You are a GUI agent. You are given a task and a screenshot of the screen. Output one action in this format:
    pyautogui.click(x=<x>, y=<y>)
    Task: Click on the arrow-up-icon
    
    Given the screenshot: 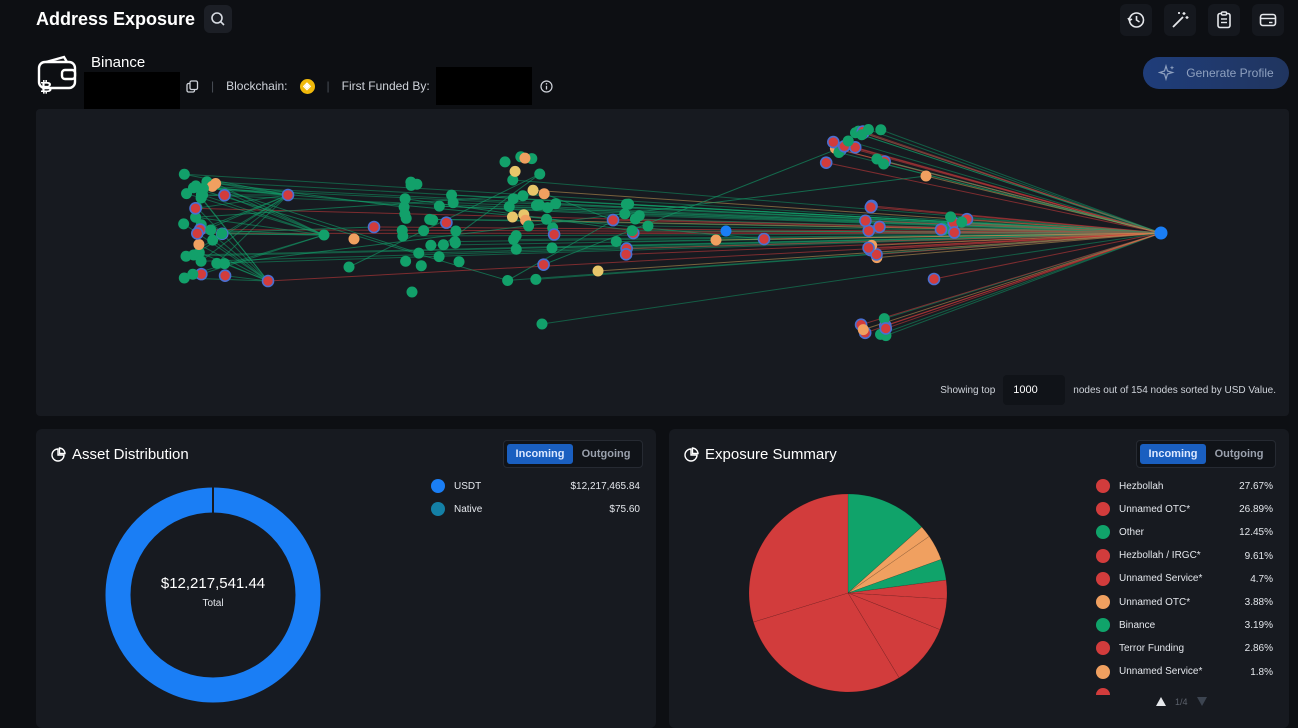 What is the action you would take?
    pyautogui.click(x=1161, y=701)
    